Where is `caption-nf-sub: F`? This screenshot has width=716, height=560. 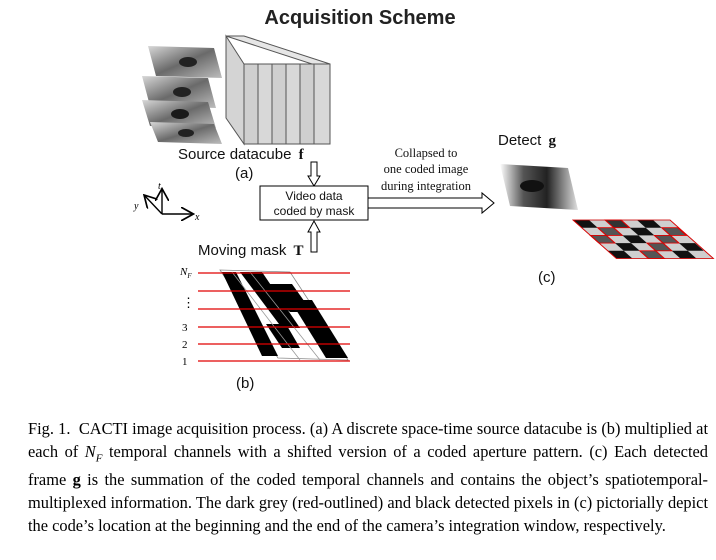 caption-nf-sub: F is located at coordinates (99, 457).